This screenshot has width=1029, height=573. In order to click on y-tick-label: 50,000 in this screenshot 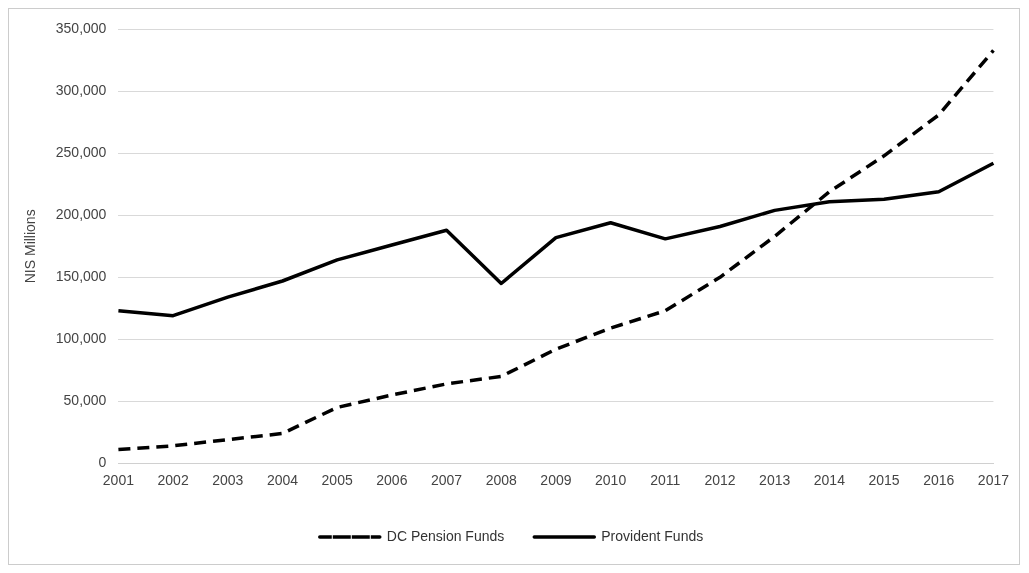, I will do `click(85, 400)`.